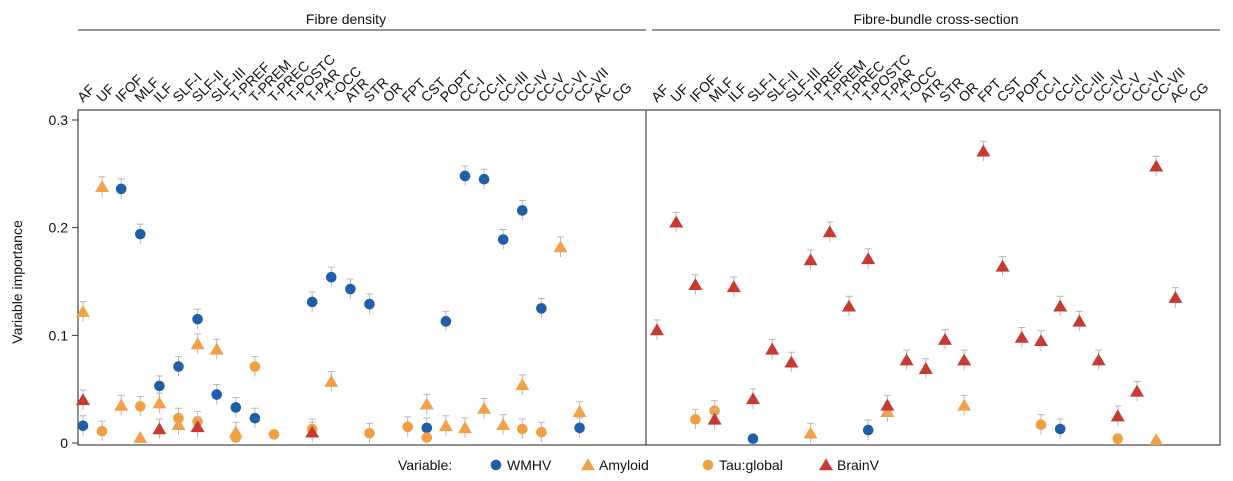 The height and width of the screenshot is (481, 1233). Describe the element at coordinates (521, 465) in the screenshot. I see `legend-item: WMHV` at that location.